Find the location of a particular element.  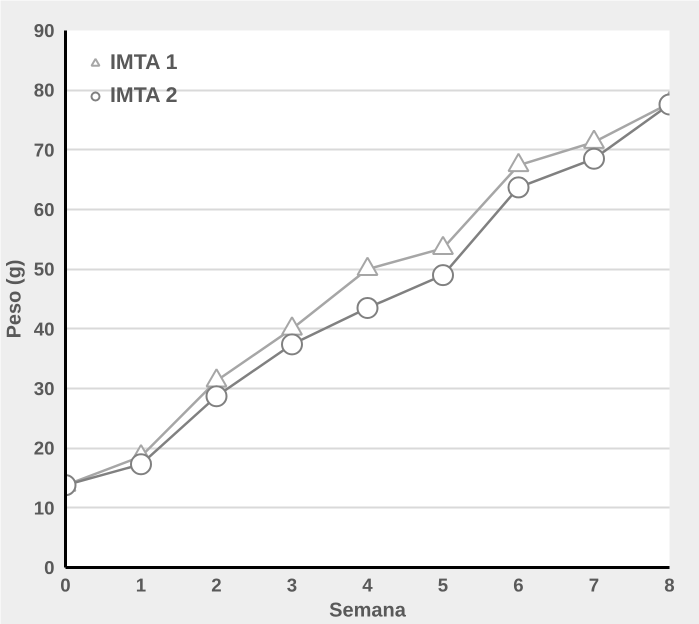

y-tick-label: 10 is located at coordinates (44, 507).